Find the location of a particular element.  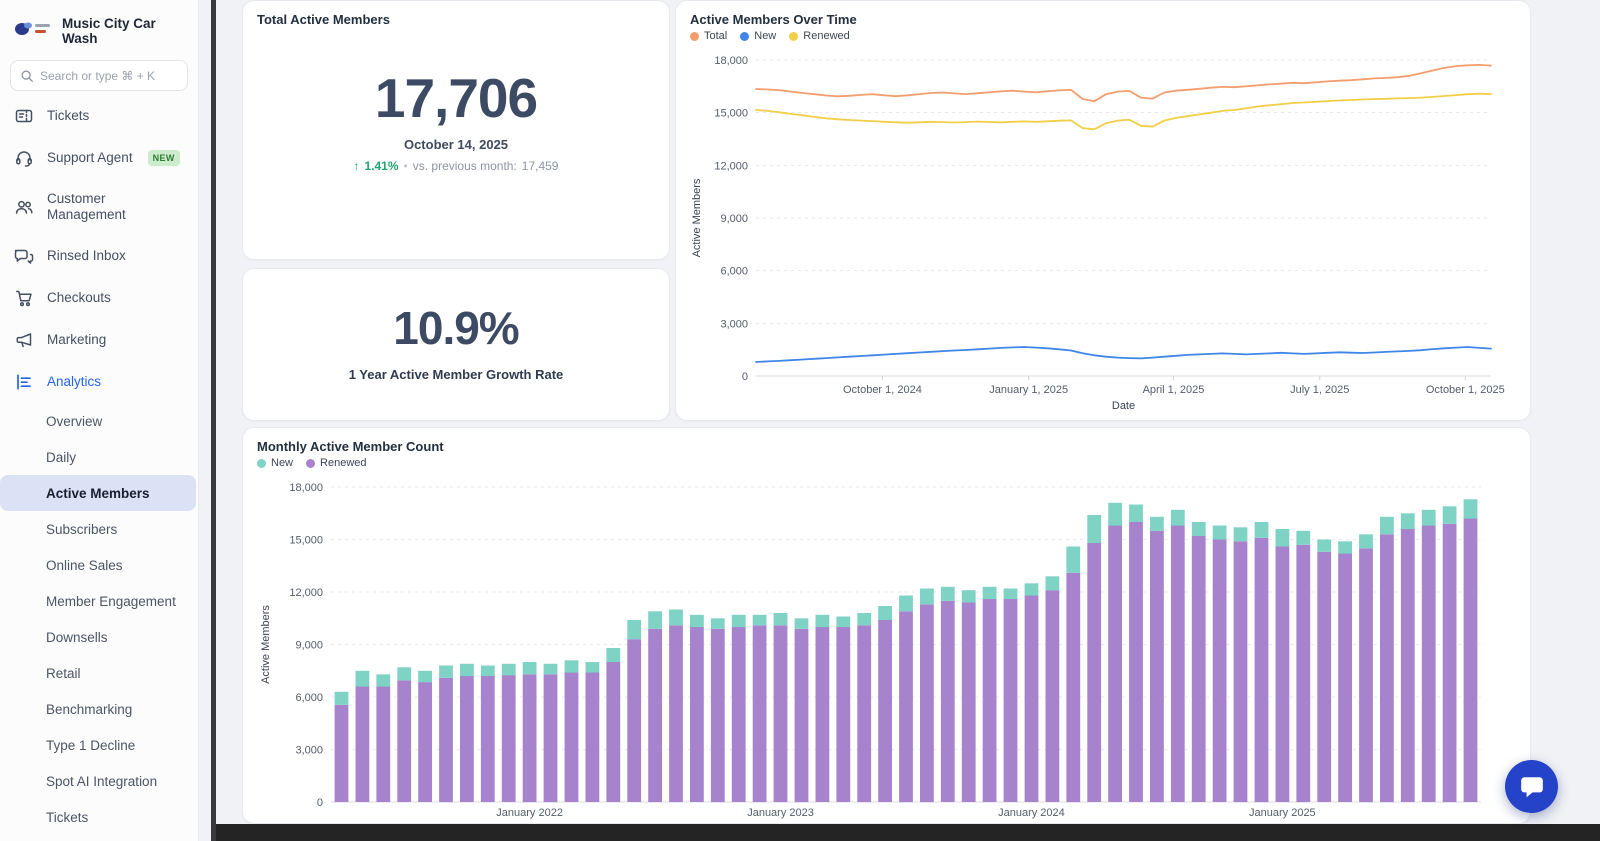

sidebar-item-marketing: Marketing is located at coordinates (99, 340).